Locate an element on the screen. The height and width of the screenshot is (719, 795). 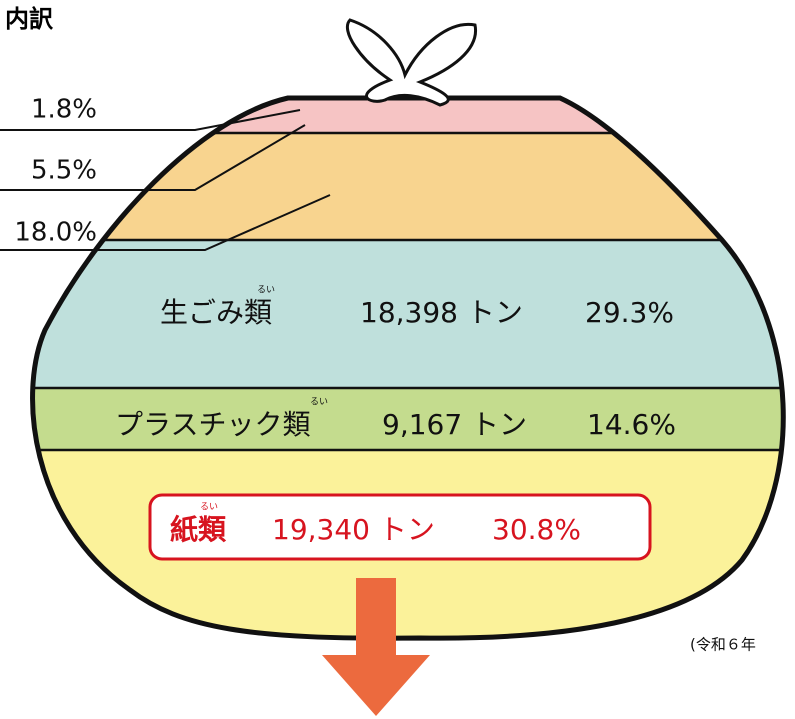
heading: 内訳 is located at coordinates (29, 19).